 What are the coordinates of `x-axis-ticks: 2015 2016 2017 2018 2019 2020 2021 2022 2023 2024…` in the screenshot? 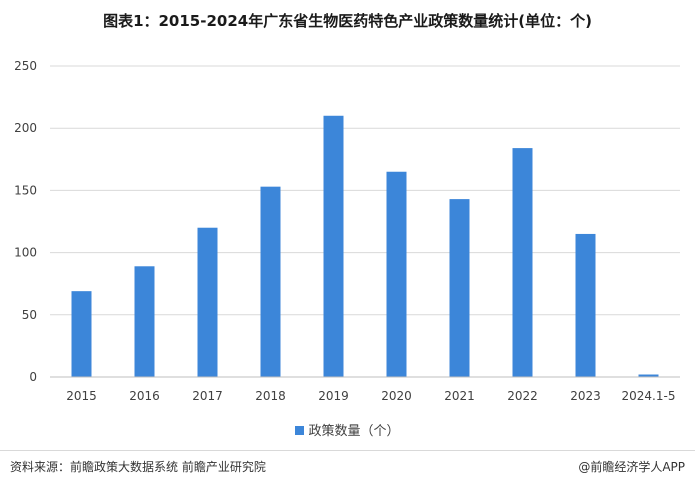 It's located at (370, 396).